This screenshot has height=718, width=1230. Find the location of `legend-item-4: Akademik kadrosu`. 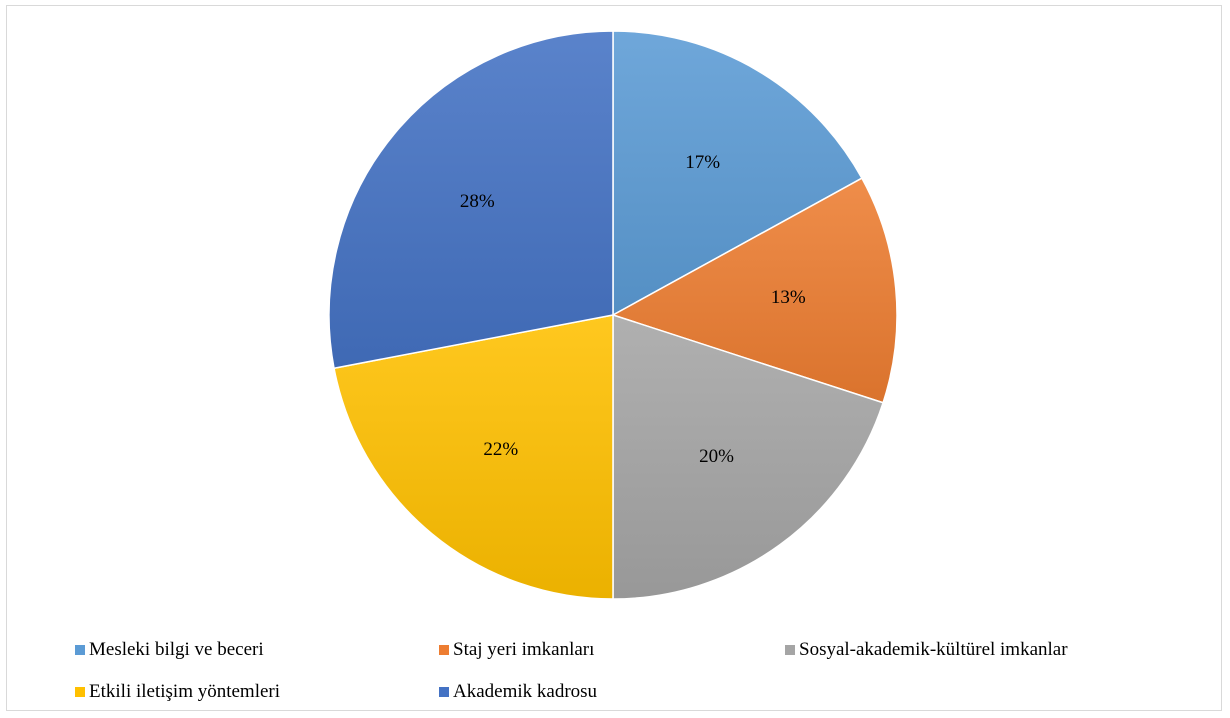

legend-item-4: Akademik kadrosu is located at coordinates (518, 692).